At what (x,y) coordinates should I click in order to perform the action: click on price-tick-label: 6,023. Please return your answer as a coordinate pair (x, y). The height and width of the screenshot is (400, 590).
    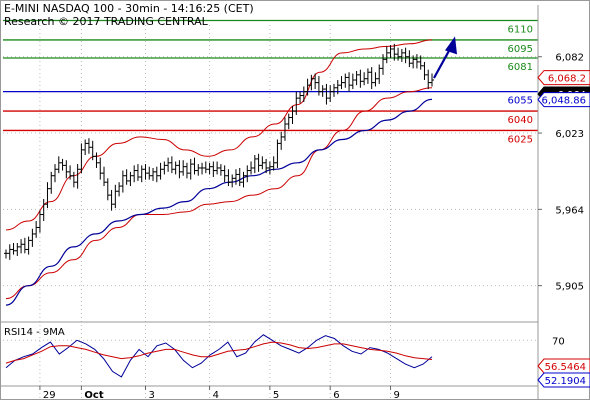
    Looking at the image, I should click on (569, 134).